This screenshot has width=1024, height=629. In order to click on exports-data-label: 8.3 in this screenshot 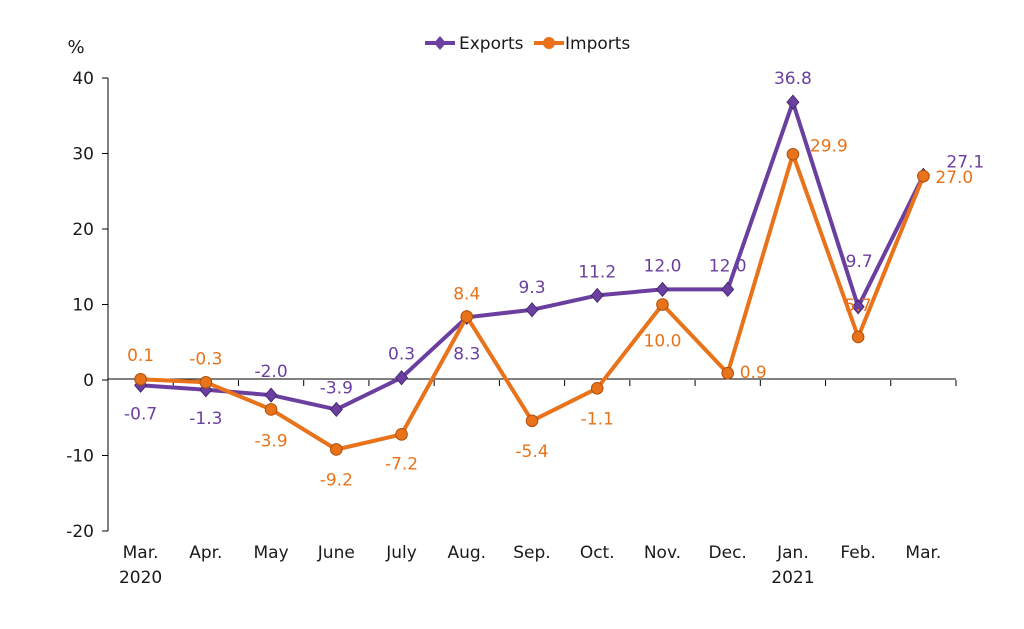, I will do `click(466, 354)`.